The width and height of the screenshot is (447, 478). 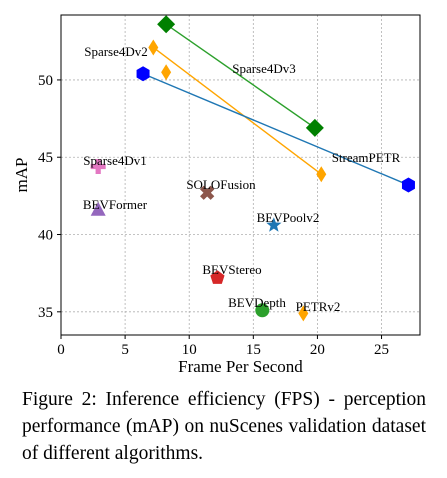 What do you see at coordinates (262, 310) in the screenshot?
I see `point-bevdepth` at bounding box center [262, 310].